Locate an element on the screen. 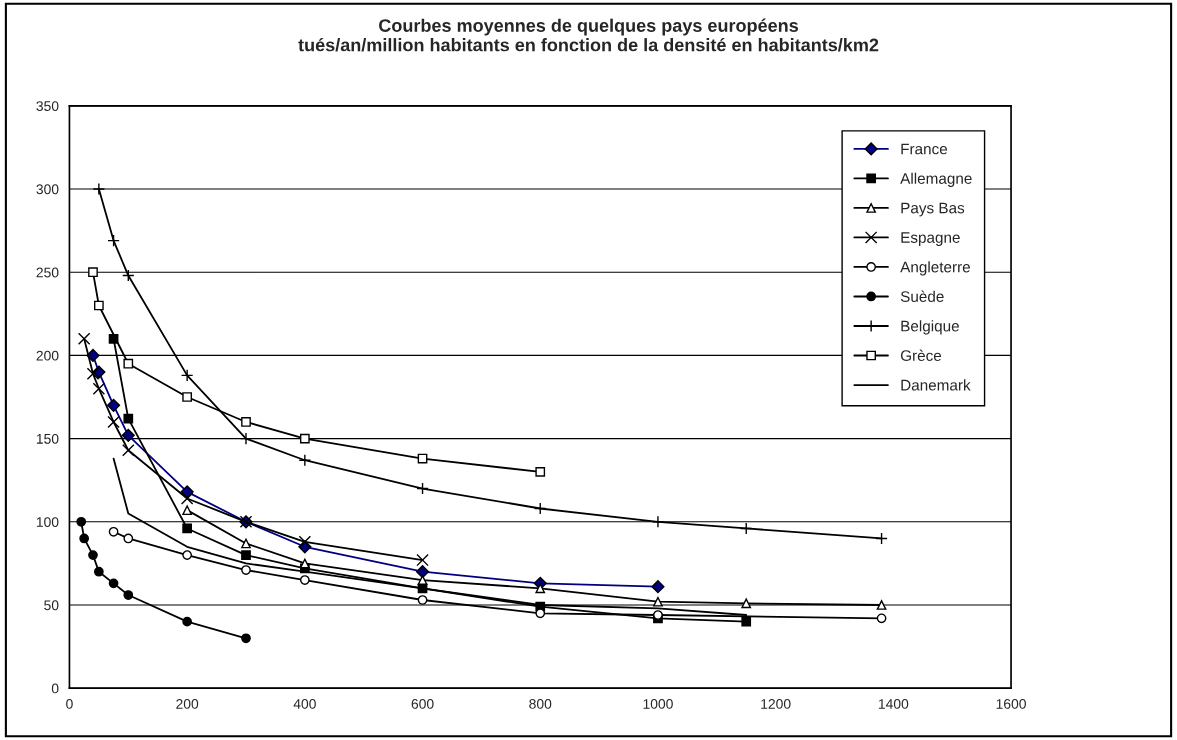 The image size is (1177, 740). legend-label: Danemark is located at coordinates (936, 385).